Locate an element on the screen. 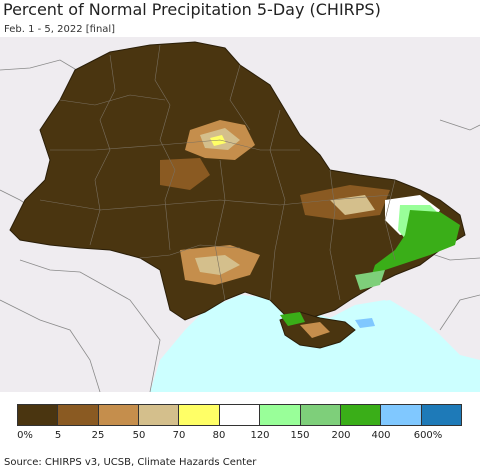  legend-label: 400 is located at coordinates (381, 435).